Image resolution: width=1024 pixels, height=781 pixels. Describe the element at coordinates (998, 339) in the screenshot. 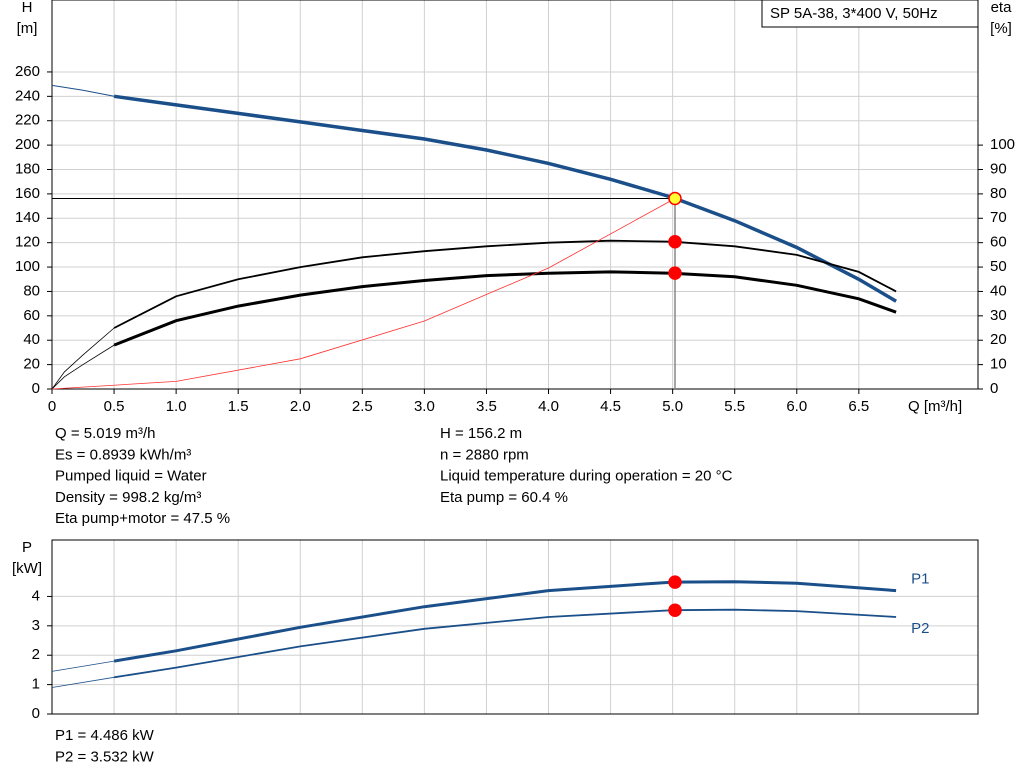

I see `y2-tick-label: 20` at that location.